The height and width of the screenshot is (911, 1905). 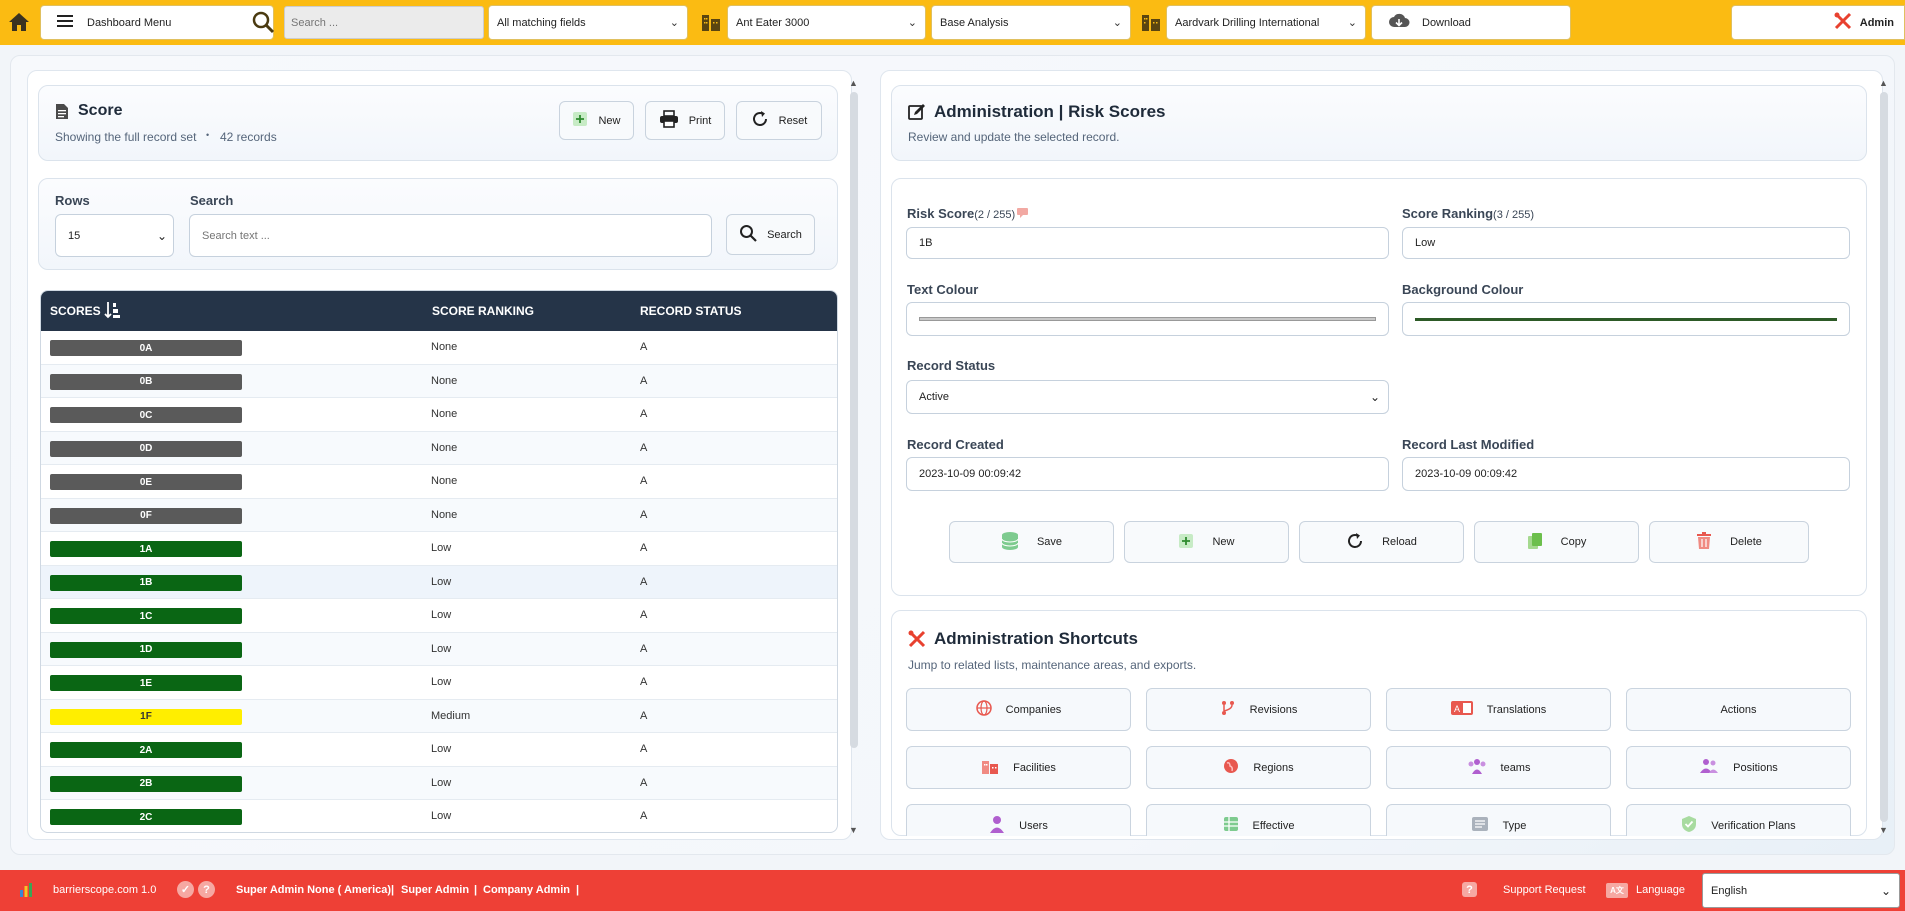 What do you see at coordinates (1258, 820) in the screenshot?
I see `shortcut-effective: Effective` at bounding box center [1258, 820].